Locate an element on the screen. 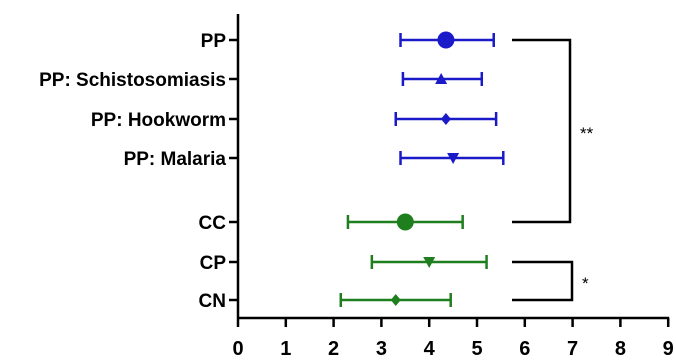  row-cp is located at coordinates (429, 262).